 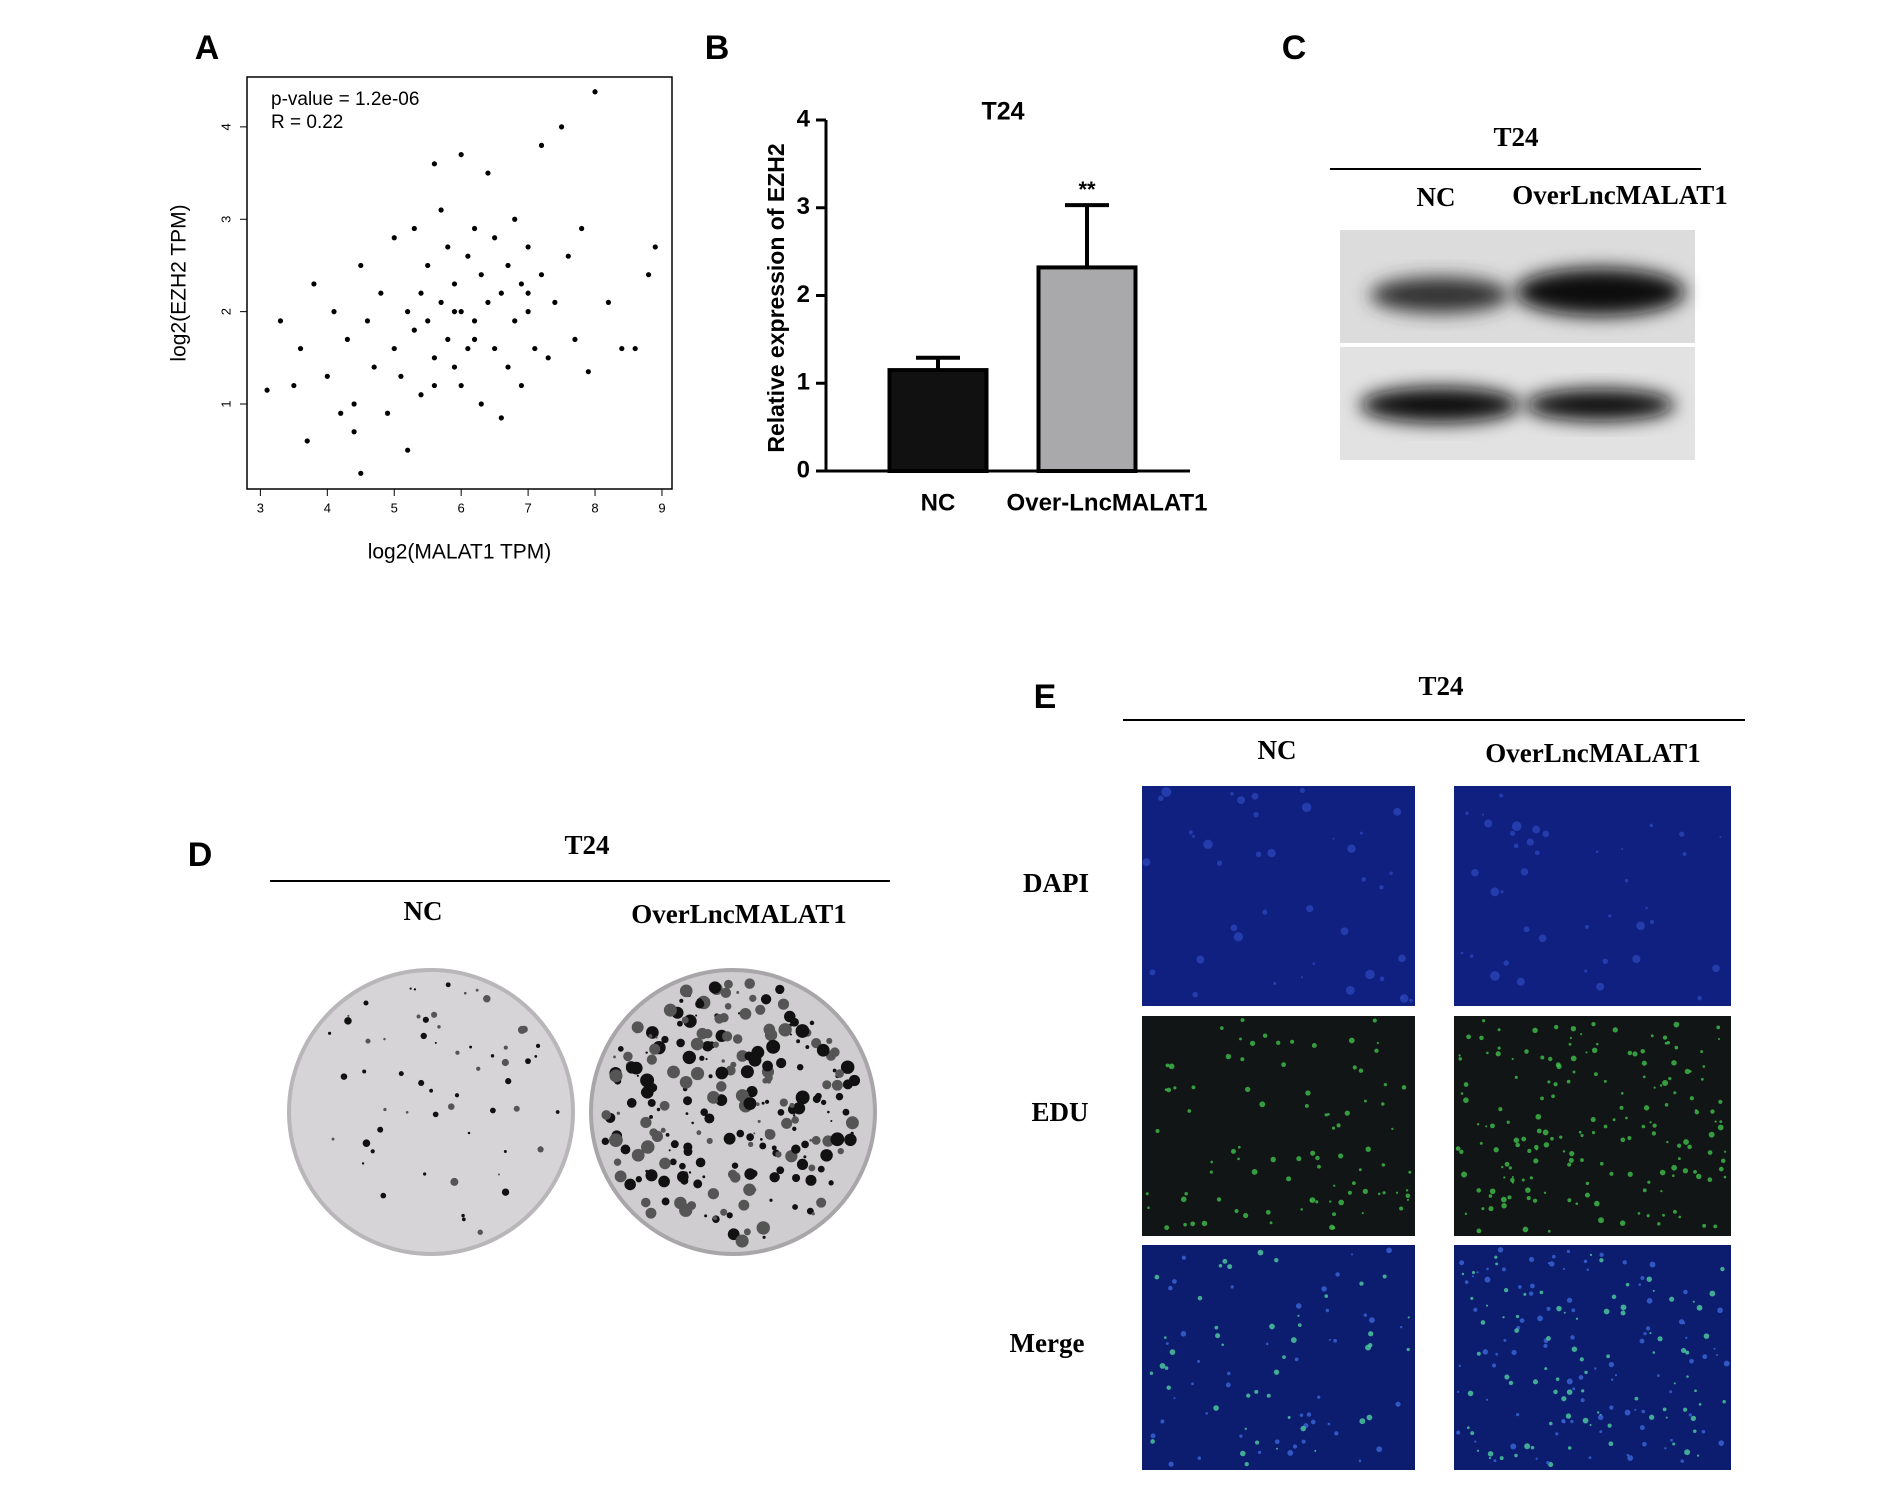 What do you see at coordinates (307, 122) in the screenshot?
I see `annotation: R = 0.22` at bounding box center [307, 122].